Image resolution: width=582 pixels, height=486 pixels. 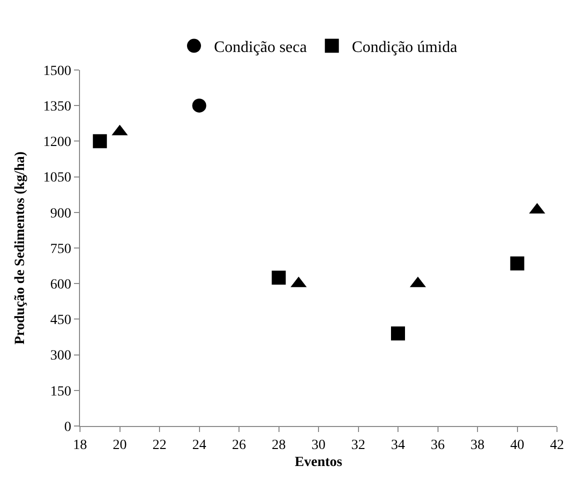 I want to click on x-tick-label: 36, so click(x=437, y=445).